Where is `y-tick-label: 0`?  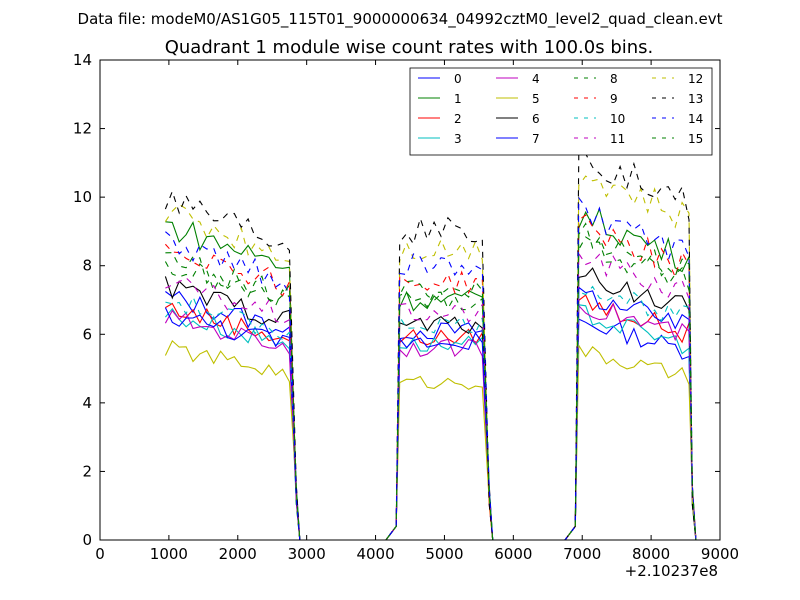 y-tick-label: 0 is located at coordinates (87, 540).